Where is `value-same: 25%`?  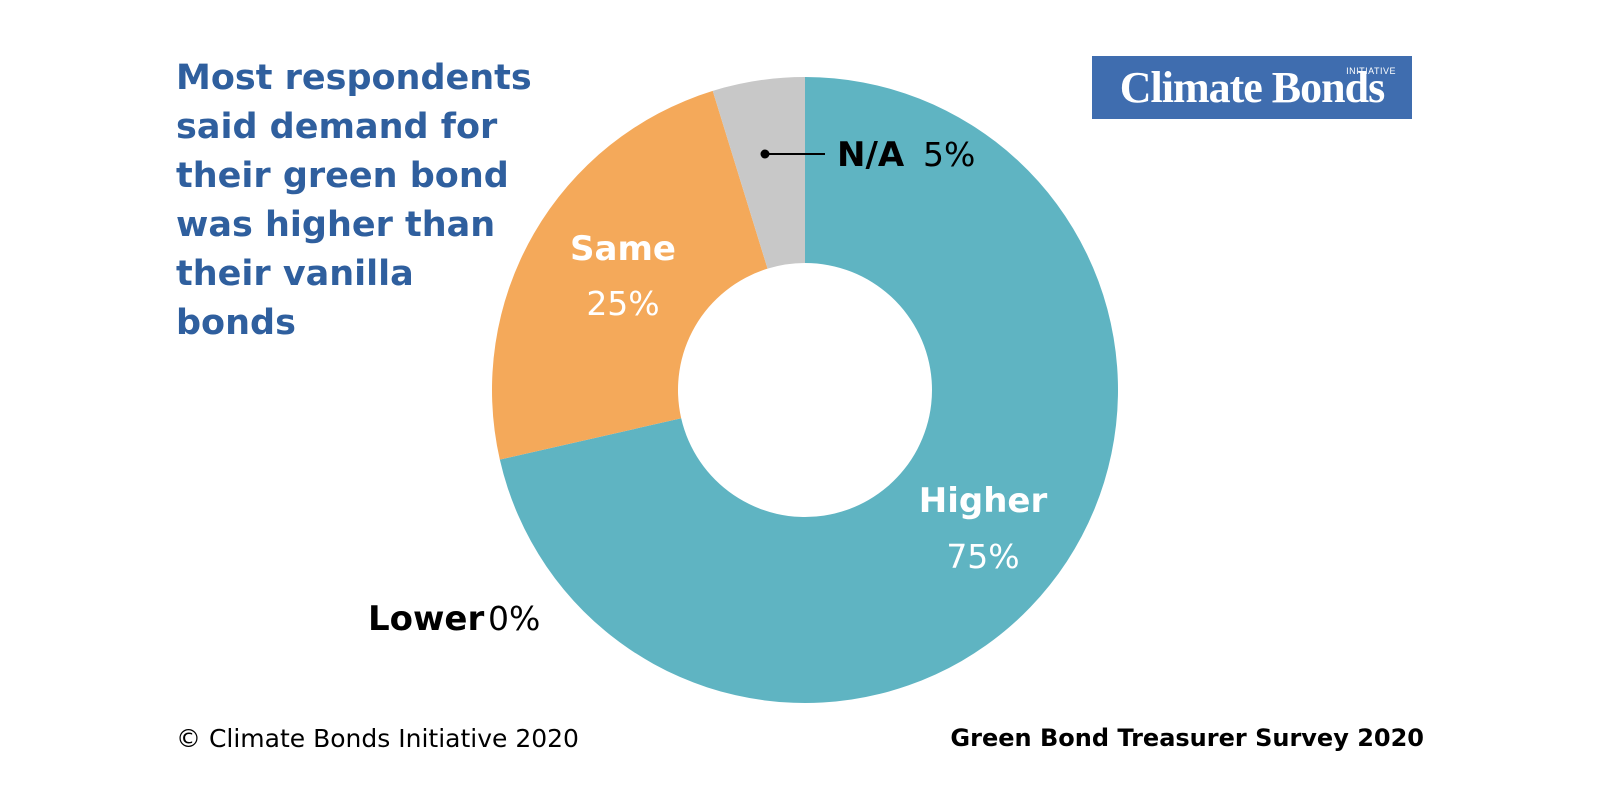 value-same: 25% is located at coordinates (622, 303).